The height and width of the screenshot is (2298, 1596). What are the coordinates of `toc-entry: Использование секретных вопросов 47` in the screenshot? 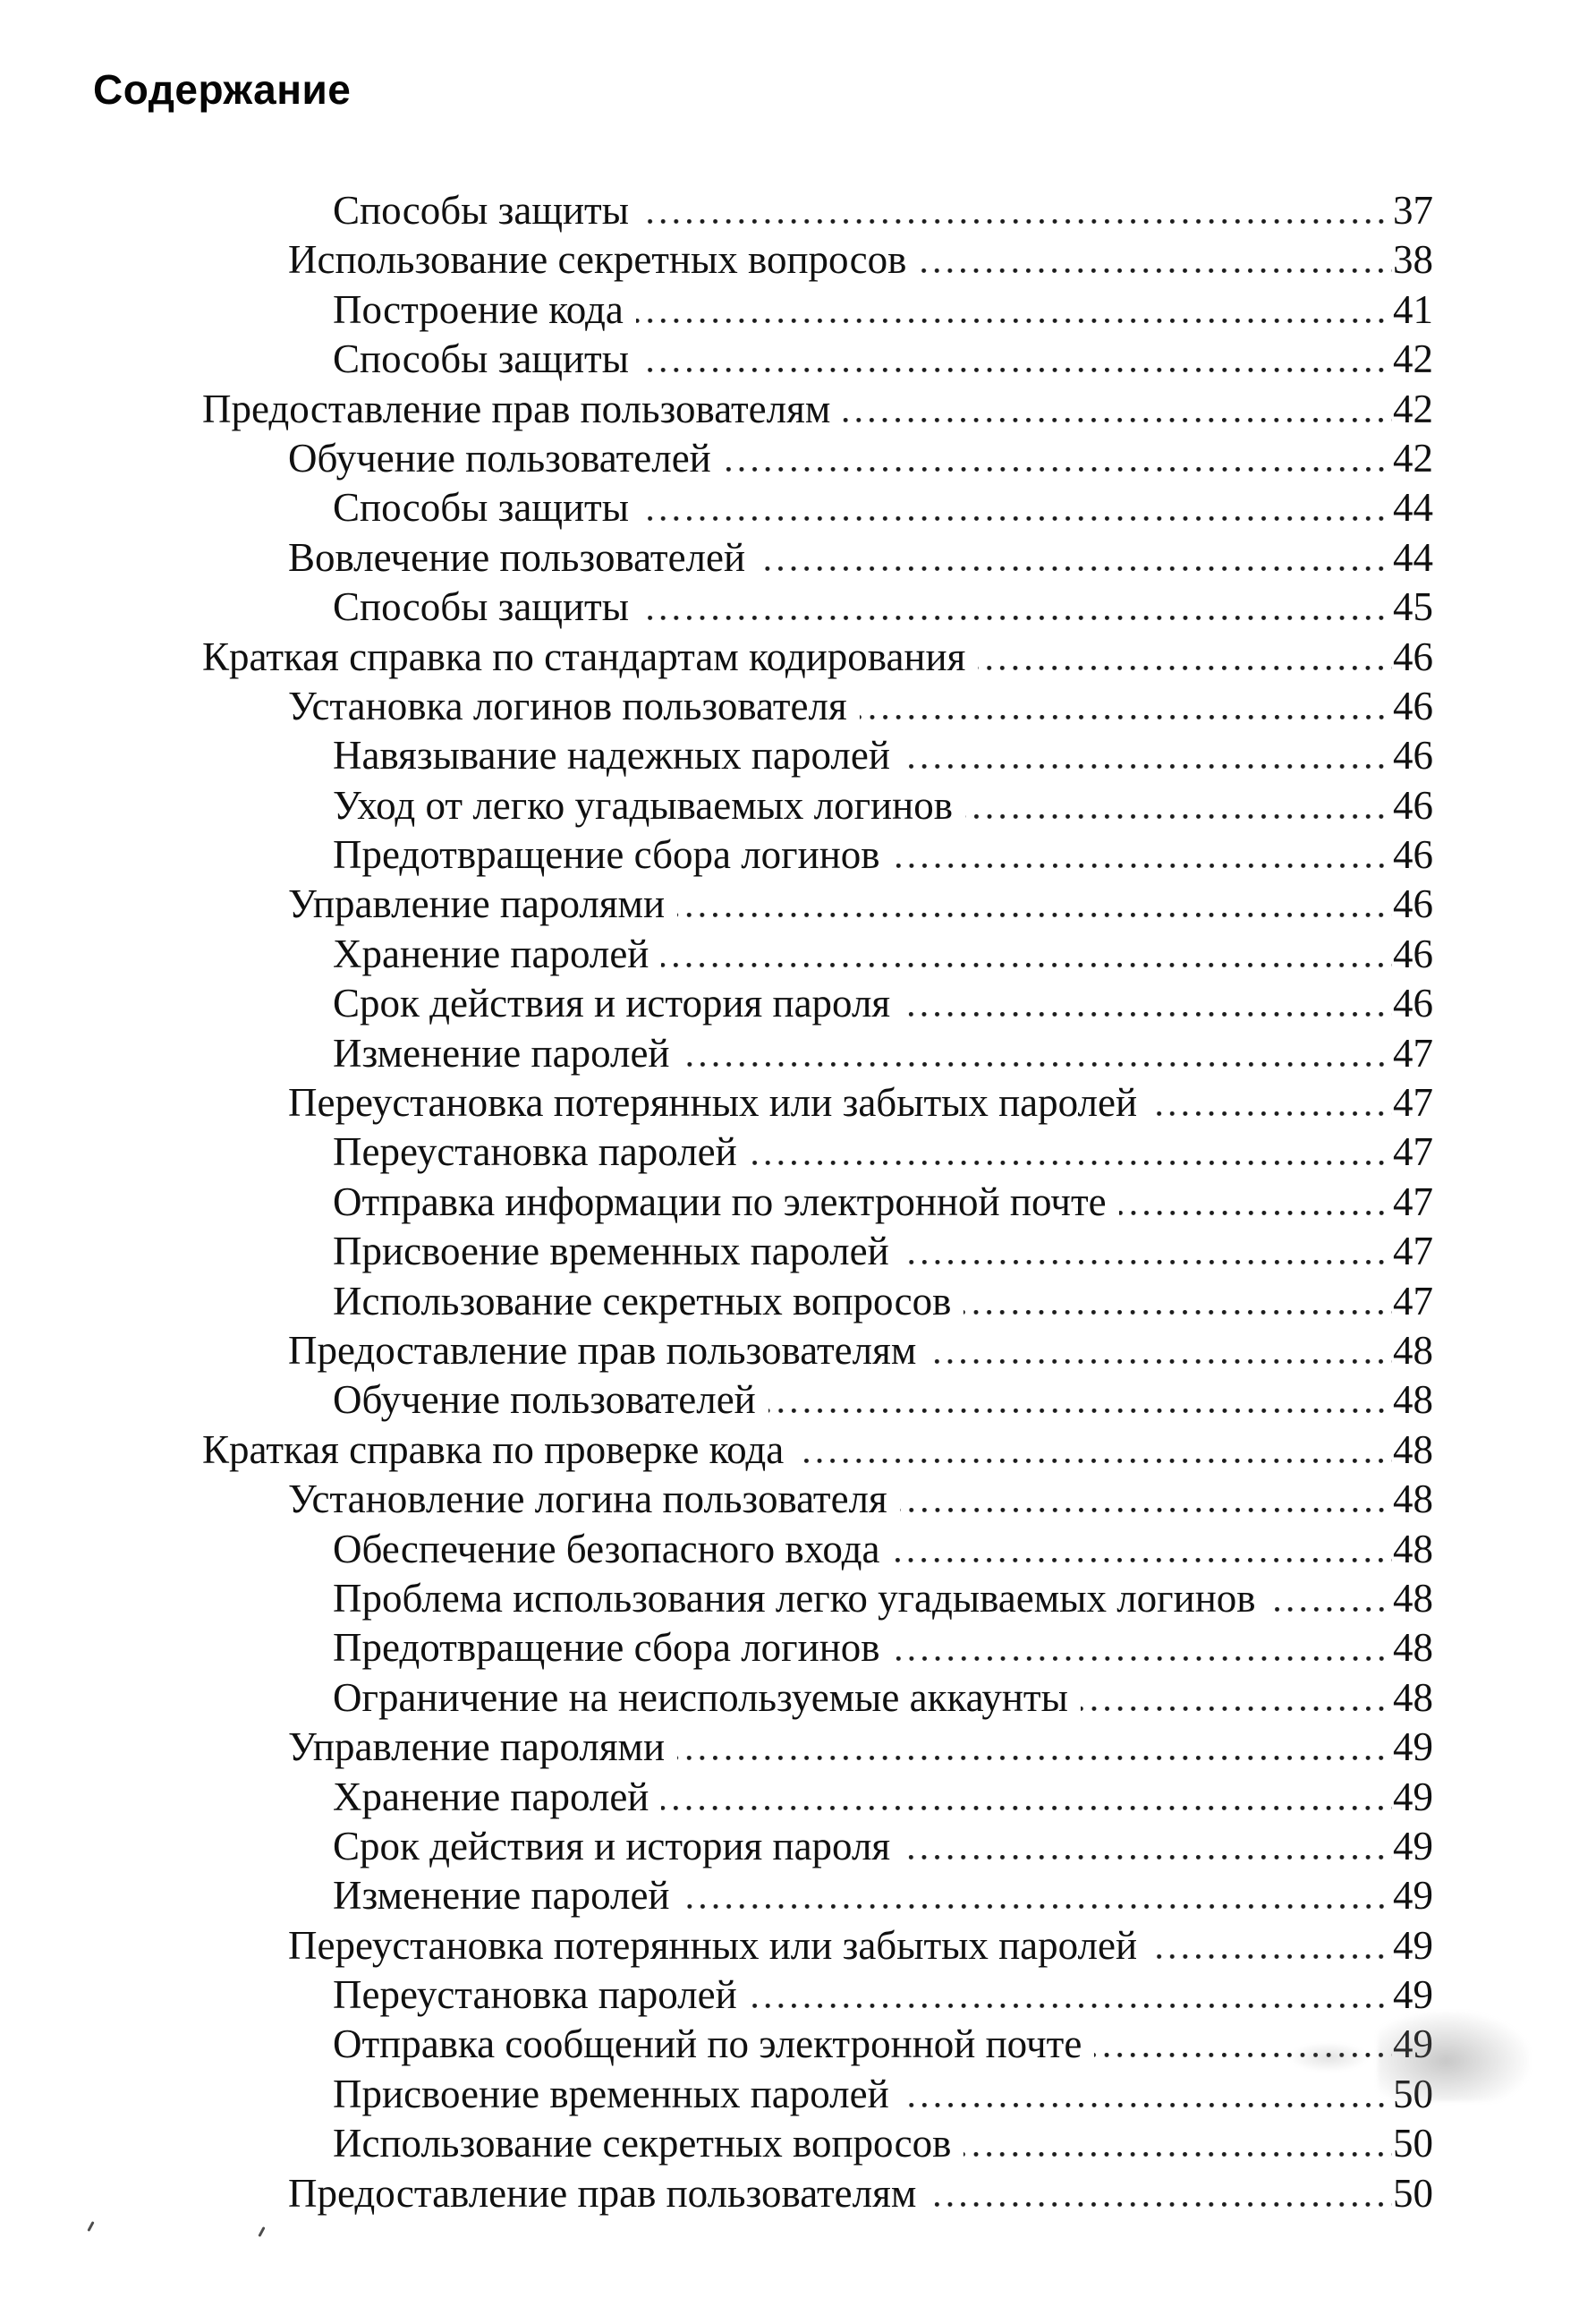 It's located at (798, 1301).